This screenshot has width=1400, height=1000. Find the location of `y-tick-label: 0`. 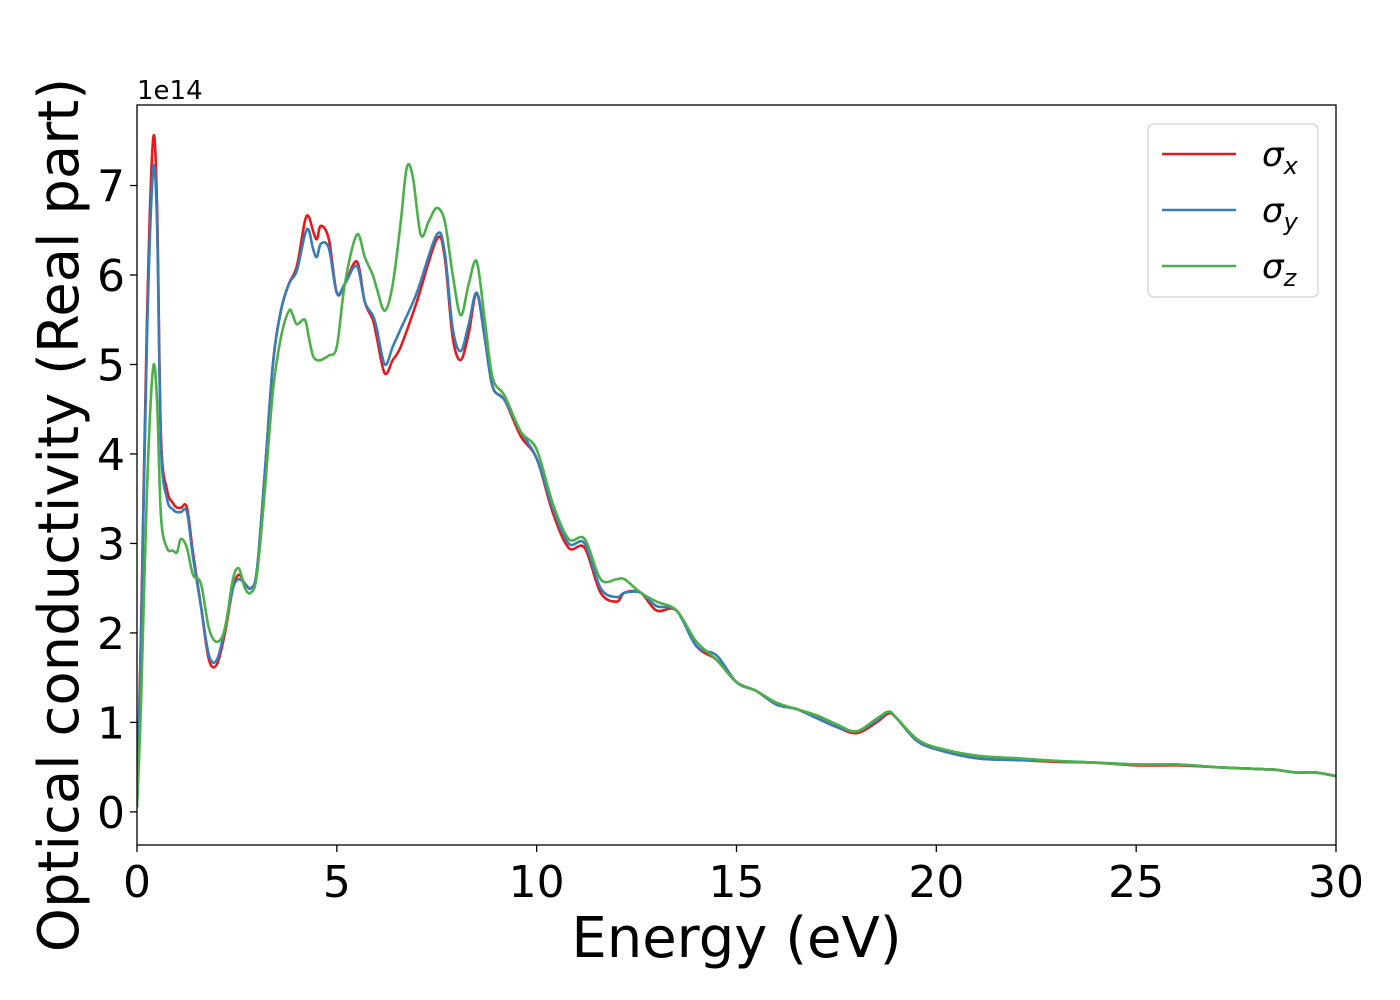

y-tick-label: 0 is located at coordinates (111, 813).